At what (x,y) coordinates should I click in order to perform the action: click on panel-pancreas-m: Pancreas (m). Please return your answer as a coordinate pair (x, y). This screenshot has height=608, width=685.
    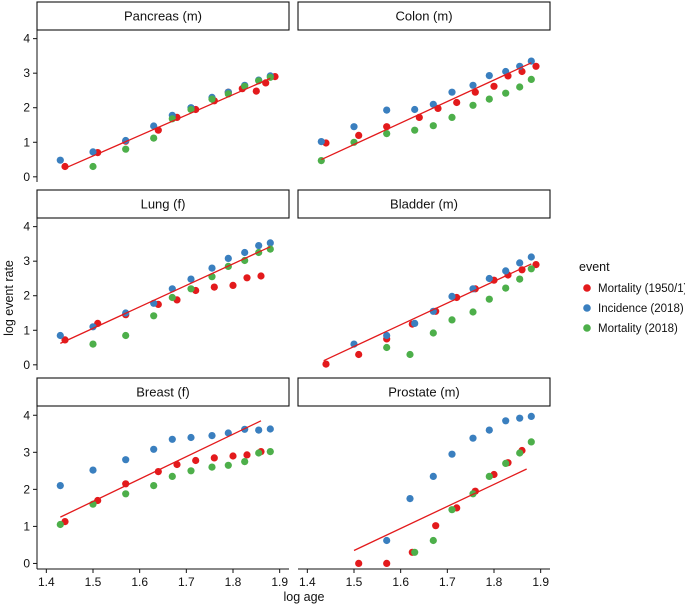
    Looking at the image, I should click on (163, 86).